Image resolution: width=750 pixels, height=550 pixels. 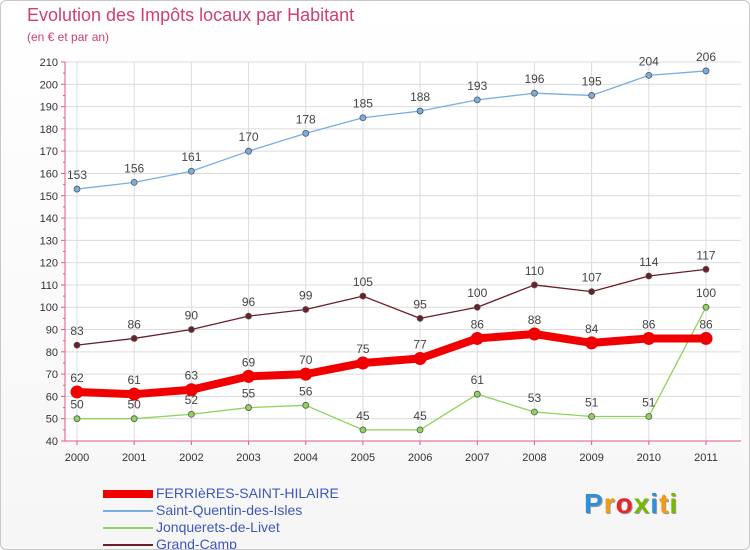 What do you see at coordinates (77, 458) in the screenshot?
I see `x-tick-label: 2000` at bounding box center [77, 458].